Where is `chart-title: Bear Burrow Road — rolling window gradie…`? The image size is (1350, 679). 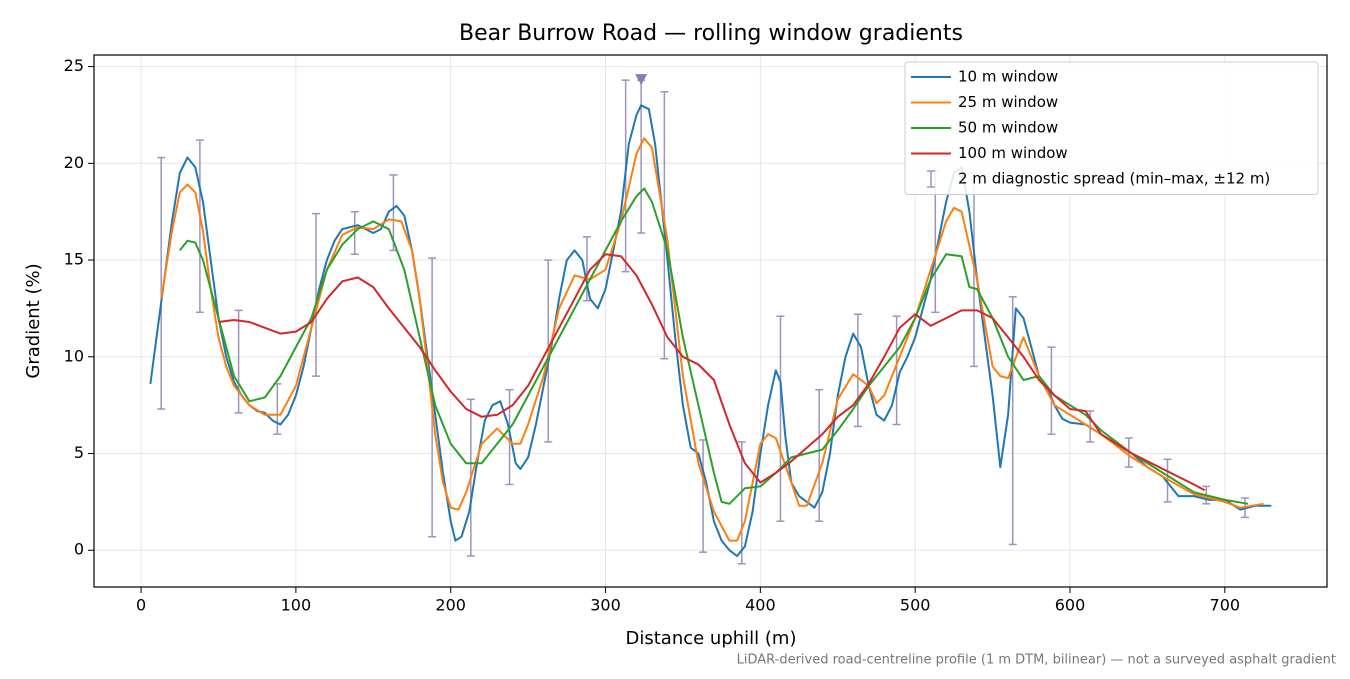 chart-title: Bear Burrow Road — rolling window gradie… is located at coordinates (711, 33).